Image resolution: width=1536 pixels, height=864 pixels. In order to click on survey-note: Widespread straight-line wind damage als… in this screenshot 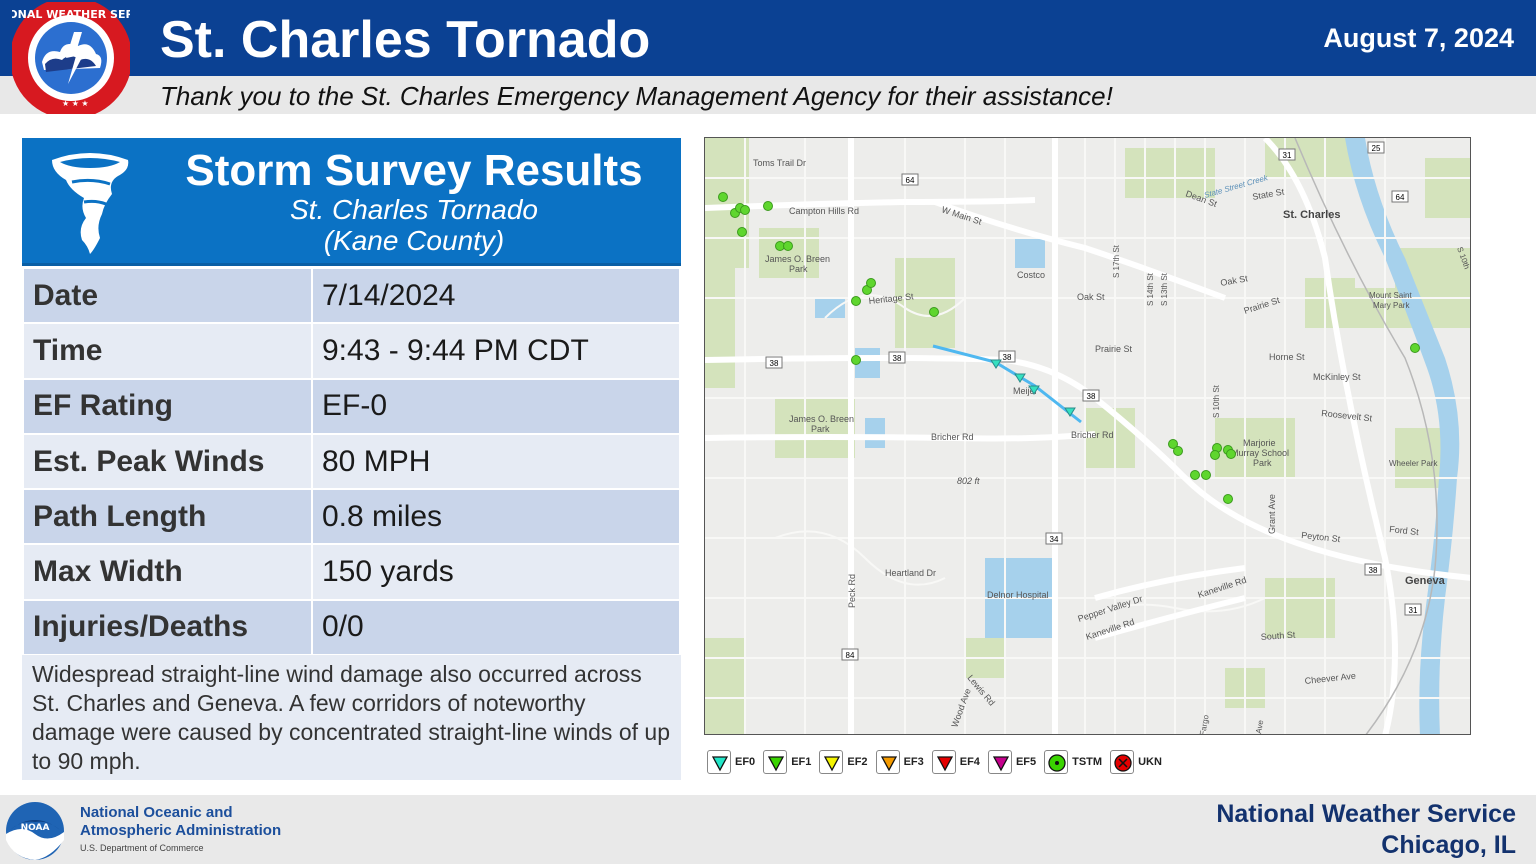, I will do `click(351, 717)`.